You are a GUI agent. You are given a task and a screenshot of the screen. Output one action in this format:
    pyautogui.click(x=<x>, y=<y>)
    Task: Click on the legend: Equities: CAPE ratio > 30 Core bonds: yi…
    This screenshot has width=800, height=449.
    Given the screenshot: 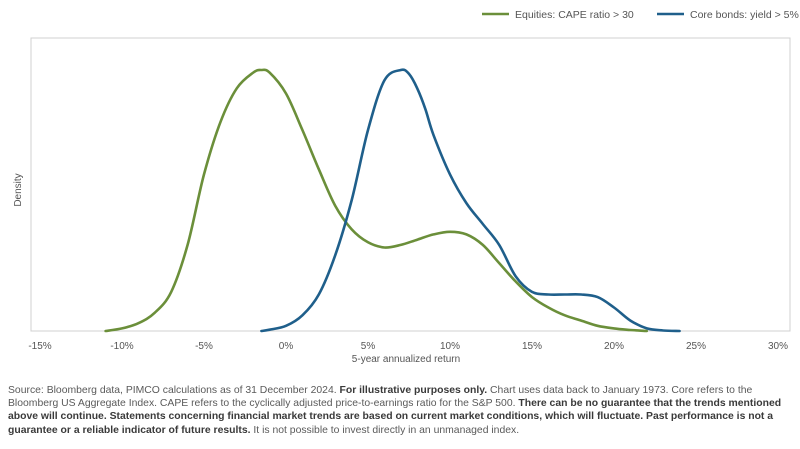 What is the action you would take?
    pyautogui.click(x=640, y=15)
    